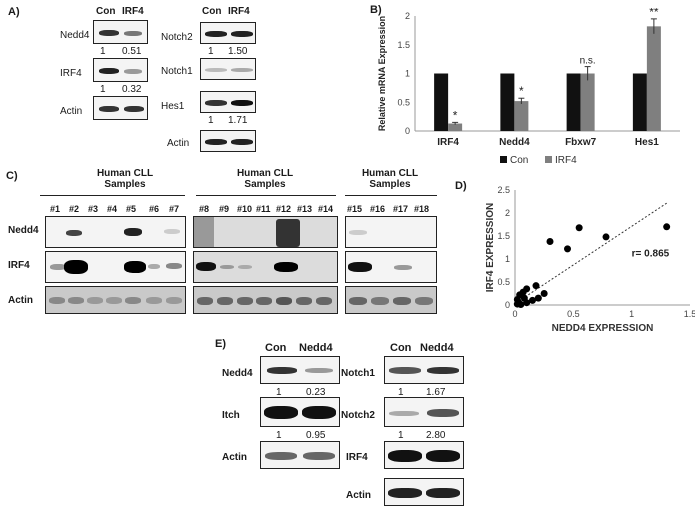  I want to click on blot-c1-nedd4, so click(115, 232).